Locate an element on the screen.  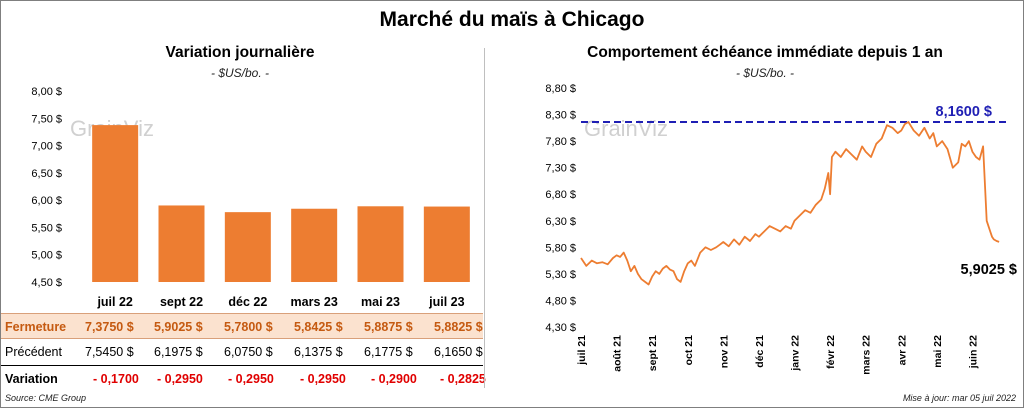
y-tick-label: 5,30 $ is located at coordinates (560, 275).